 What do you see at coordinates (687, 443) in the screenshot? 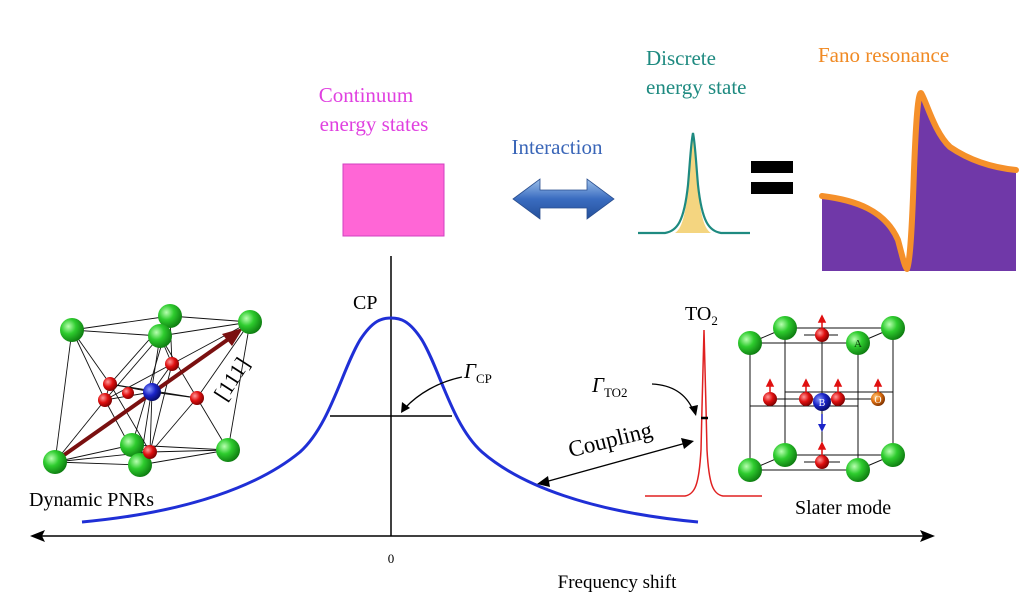
I see `coupling-arrowhead-right` at bounding box center [687, 443].